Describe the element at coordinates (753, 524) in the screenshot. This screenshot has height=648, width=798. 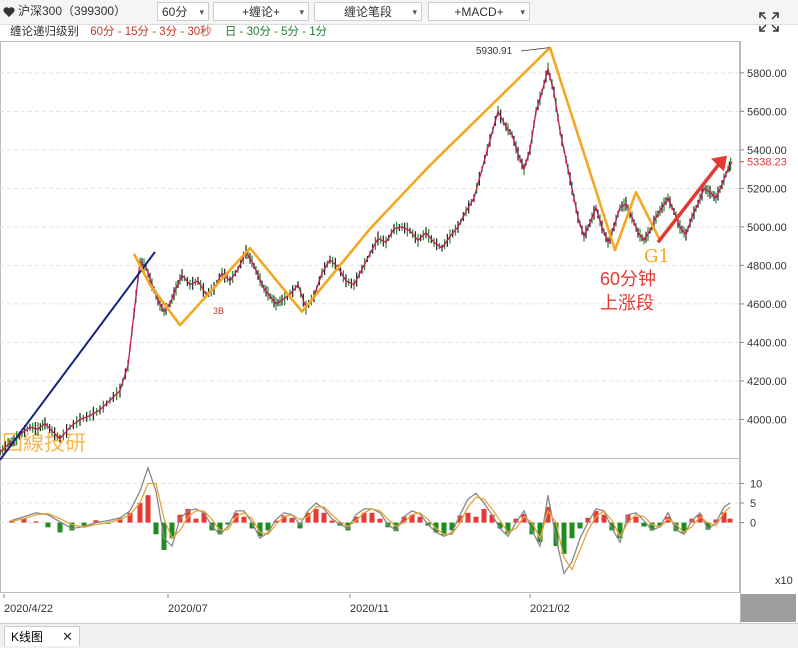
I see `macd-tick-label: 0` at that location.